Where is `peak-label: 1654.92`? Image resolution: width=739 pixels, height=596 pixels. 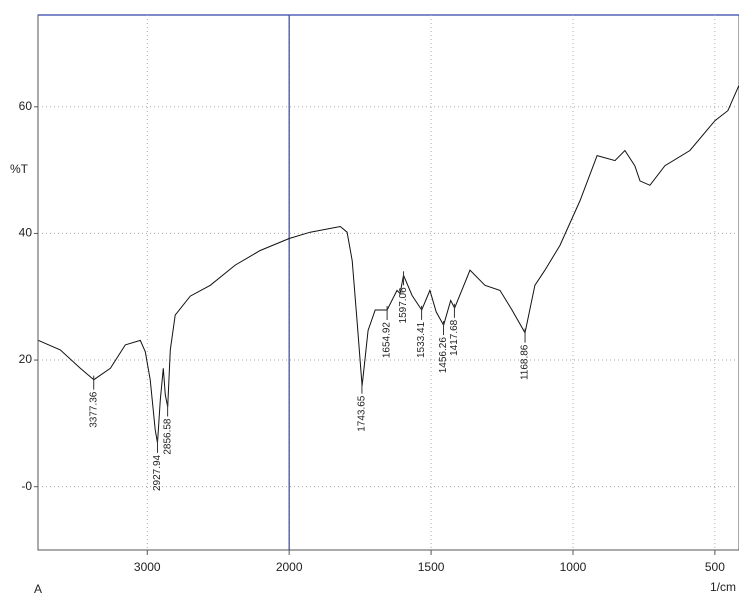 peak-label: 1654.92 is located at coordinates (387, 340).